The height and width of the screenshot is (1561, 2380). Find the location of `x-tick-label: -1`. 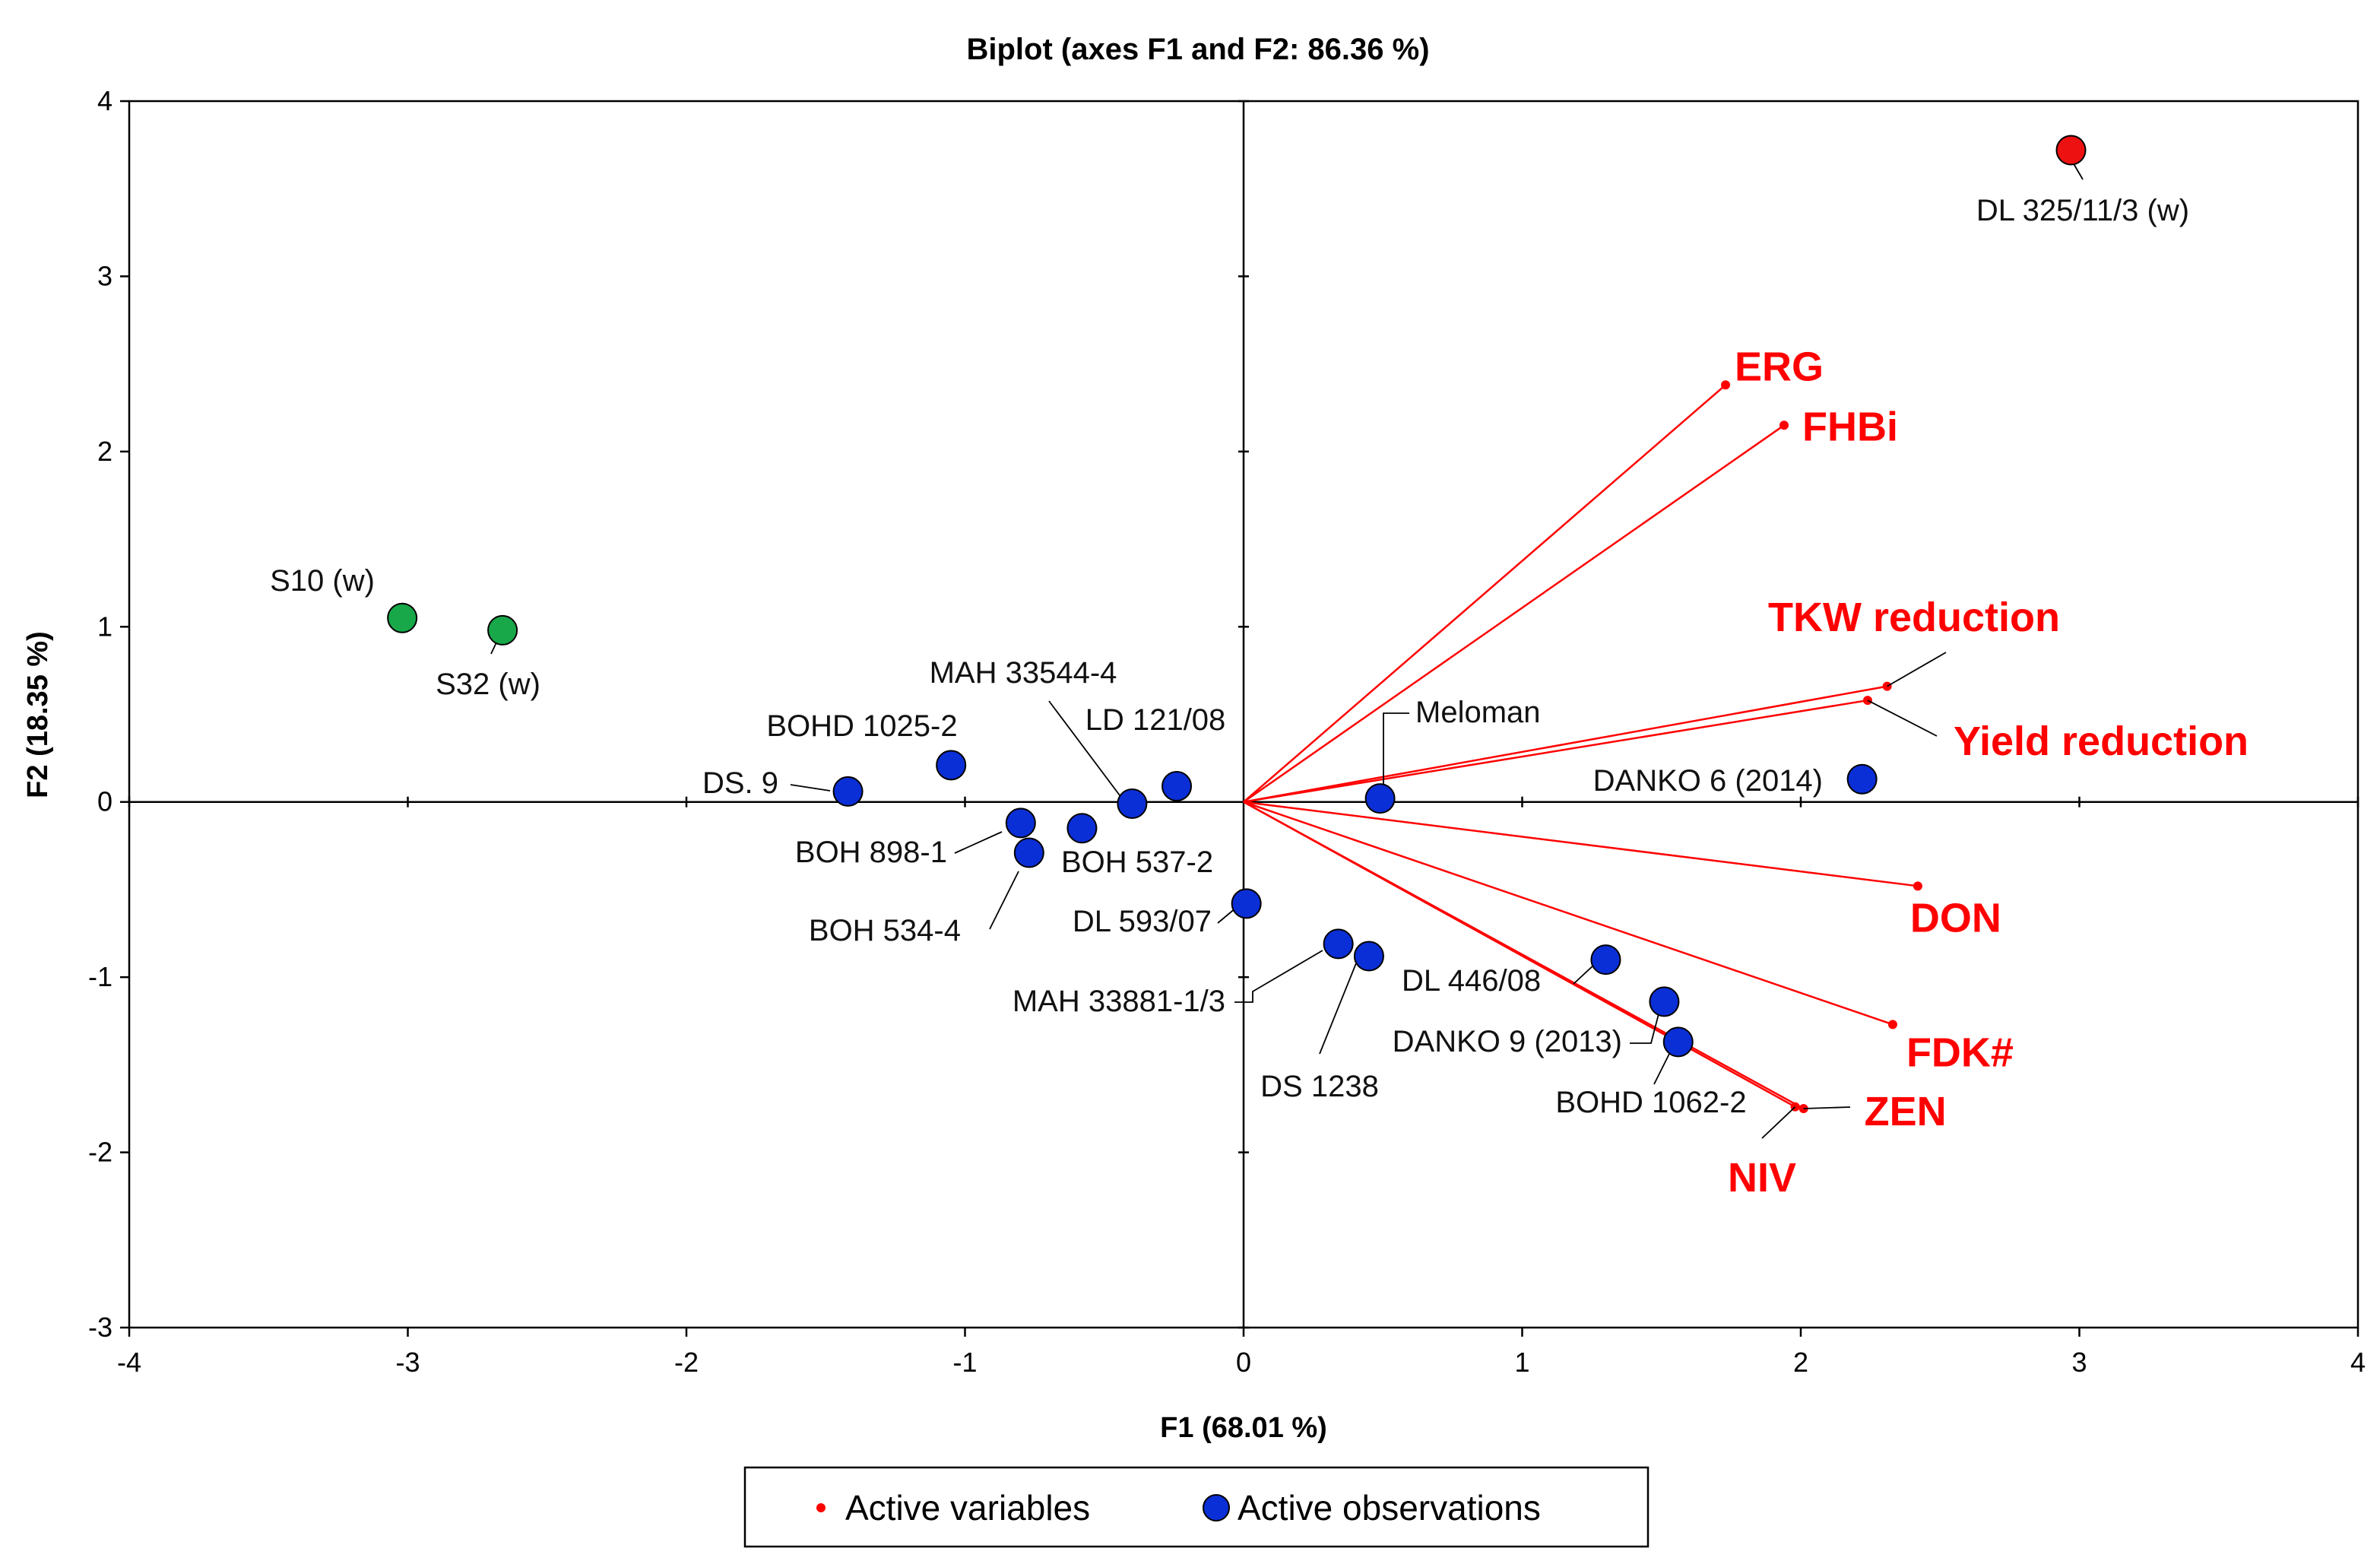

x-tick-label: -1 is located at coordinates (964, 1362).